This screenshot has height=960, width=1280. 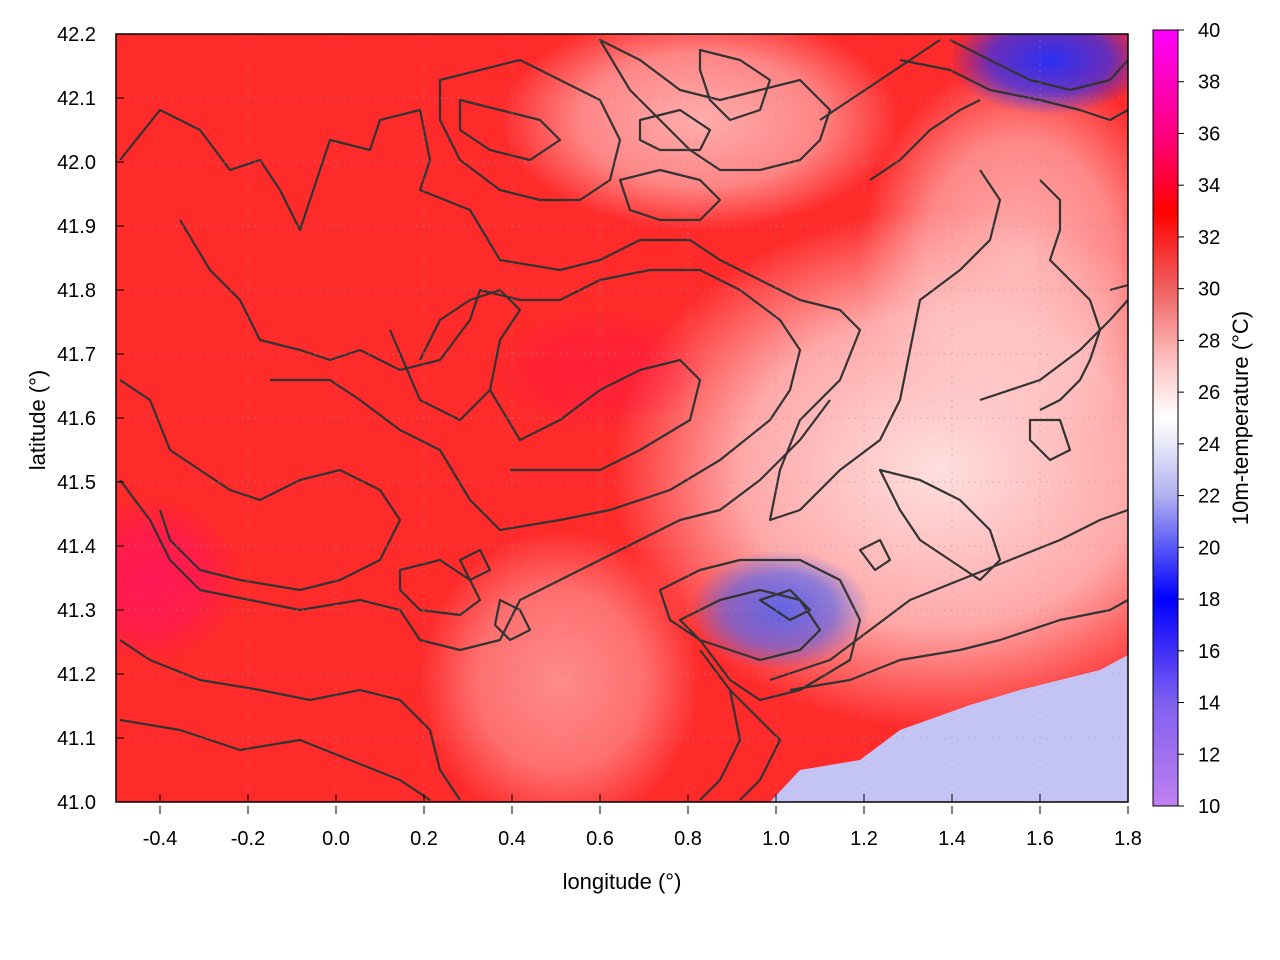 What do you see at coordinates (76, 611) in the screenshot?
I see `y-tick-label: 41.3` at bounding box center [76, 611].